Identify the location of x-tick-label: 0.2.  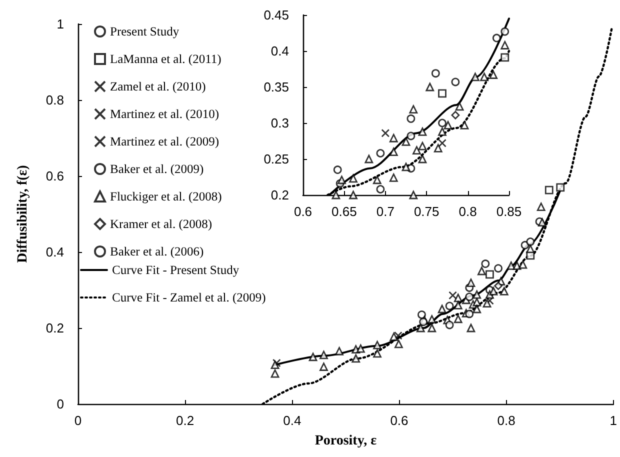
(185, 420).